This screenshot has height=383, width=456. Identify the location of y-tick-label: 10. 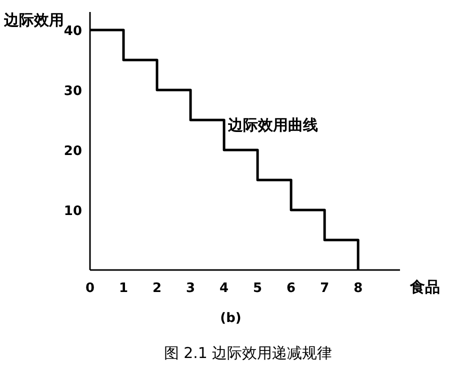
(73, 211).